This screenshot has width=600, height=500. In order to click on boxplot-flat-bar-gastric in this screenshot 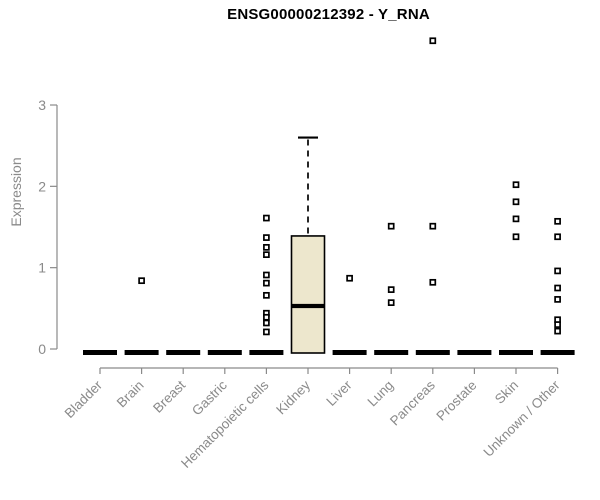, I will do `click(224, 352)`.